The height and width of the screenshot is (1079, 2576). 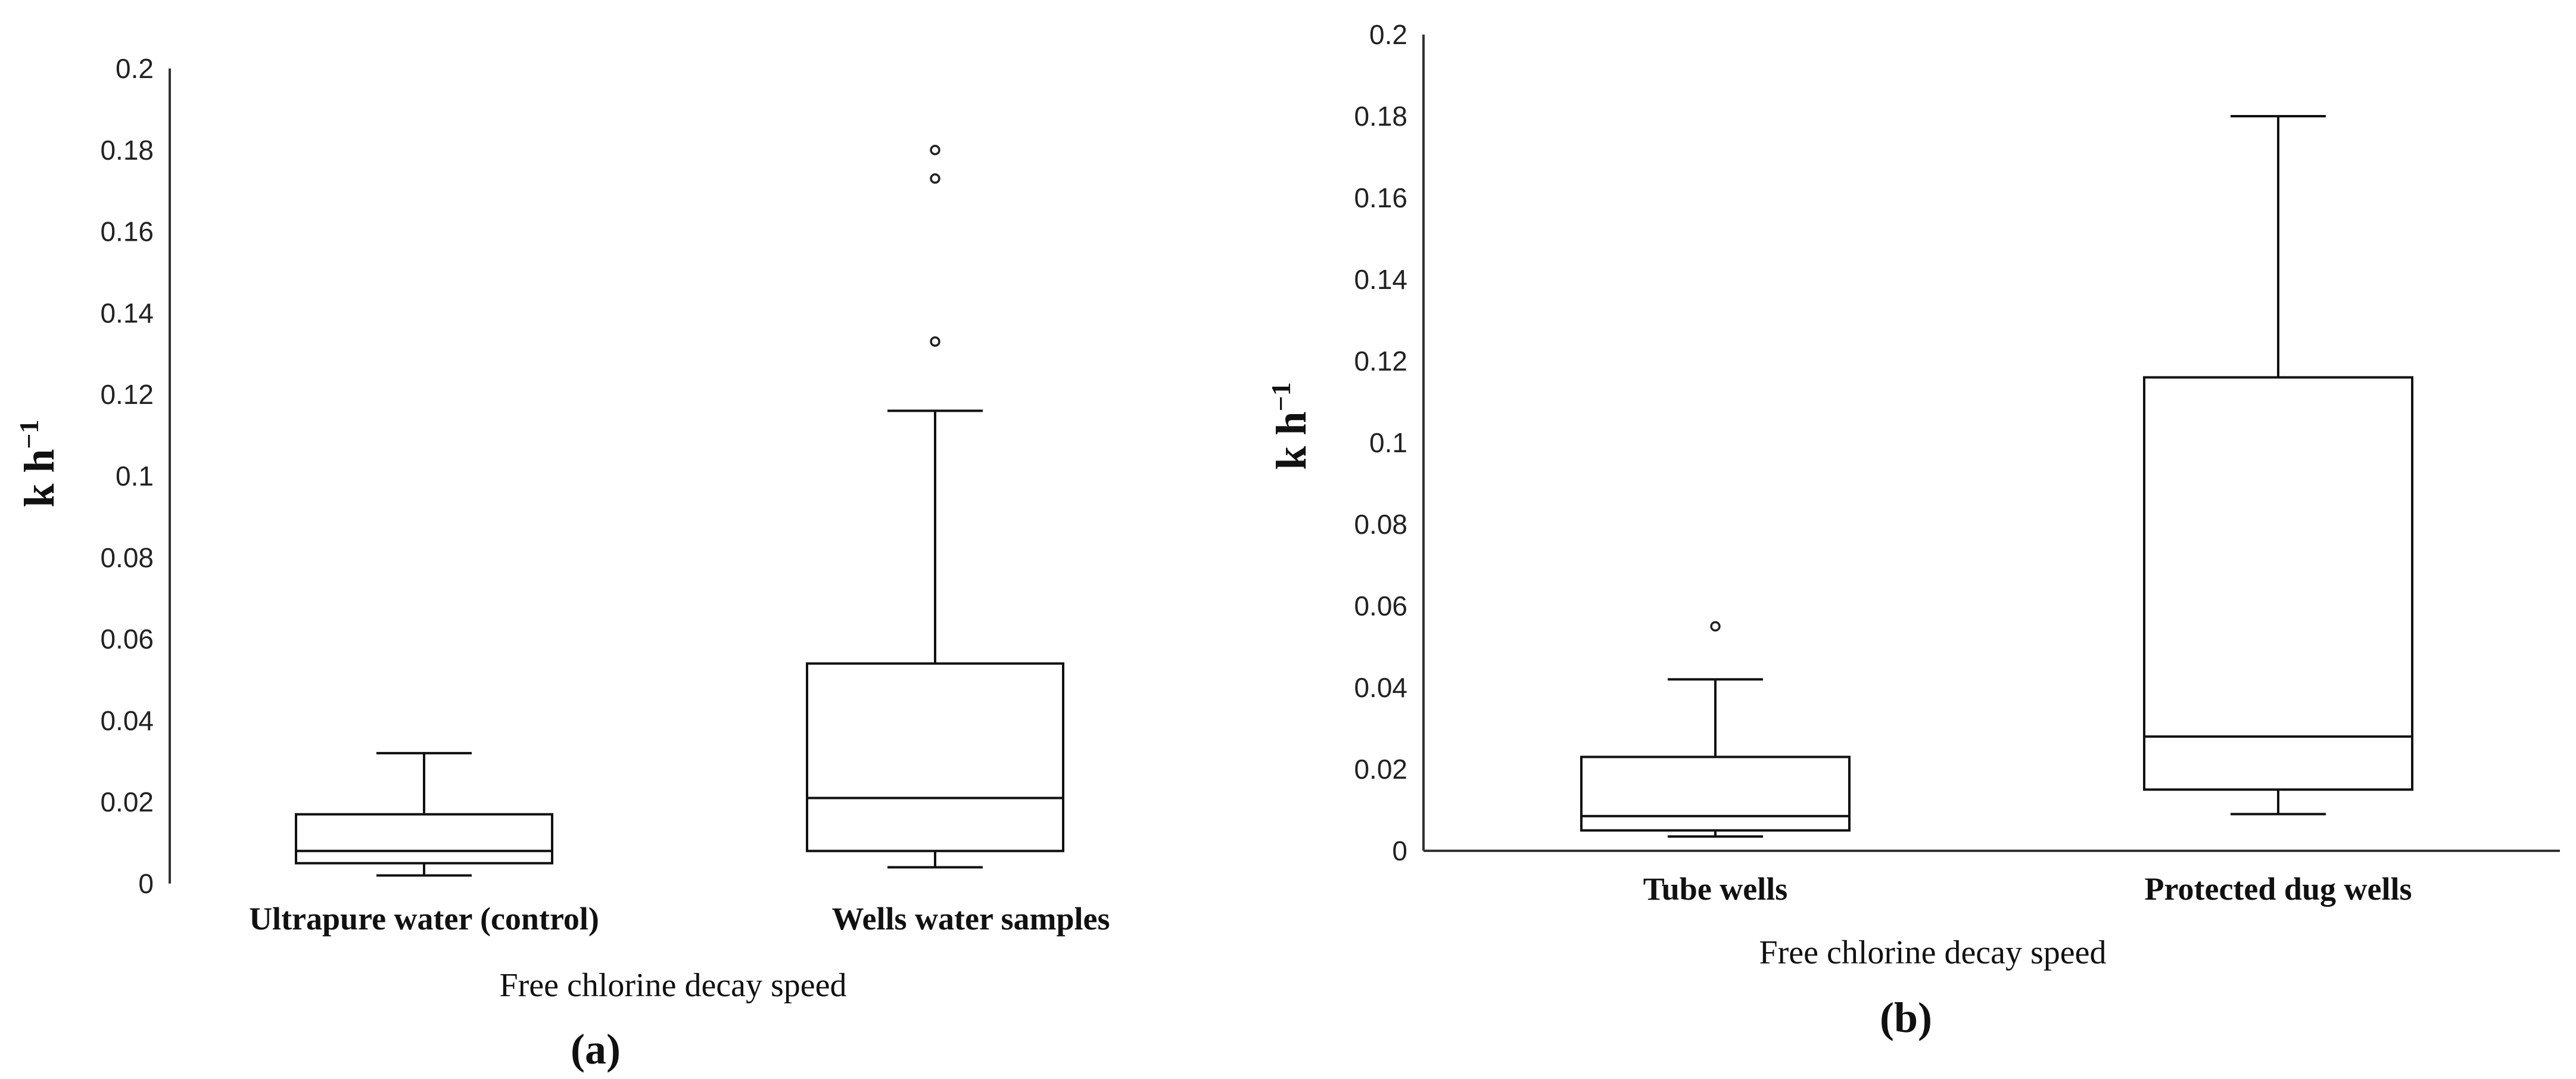 I want to click on y-tick-label-b-10: 0.2, so click(x=1388, y=34).